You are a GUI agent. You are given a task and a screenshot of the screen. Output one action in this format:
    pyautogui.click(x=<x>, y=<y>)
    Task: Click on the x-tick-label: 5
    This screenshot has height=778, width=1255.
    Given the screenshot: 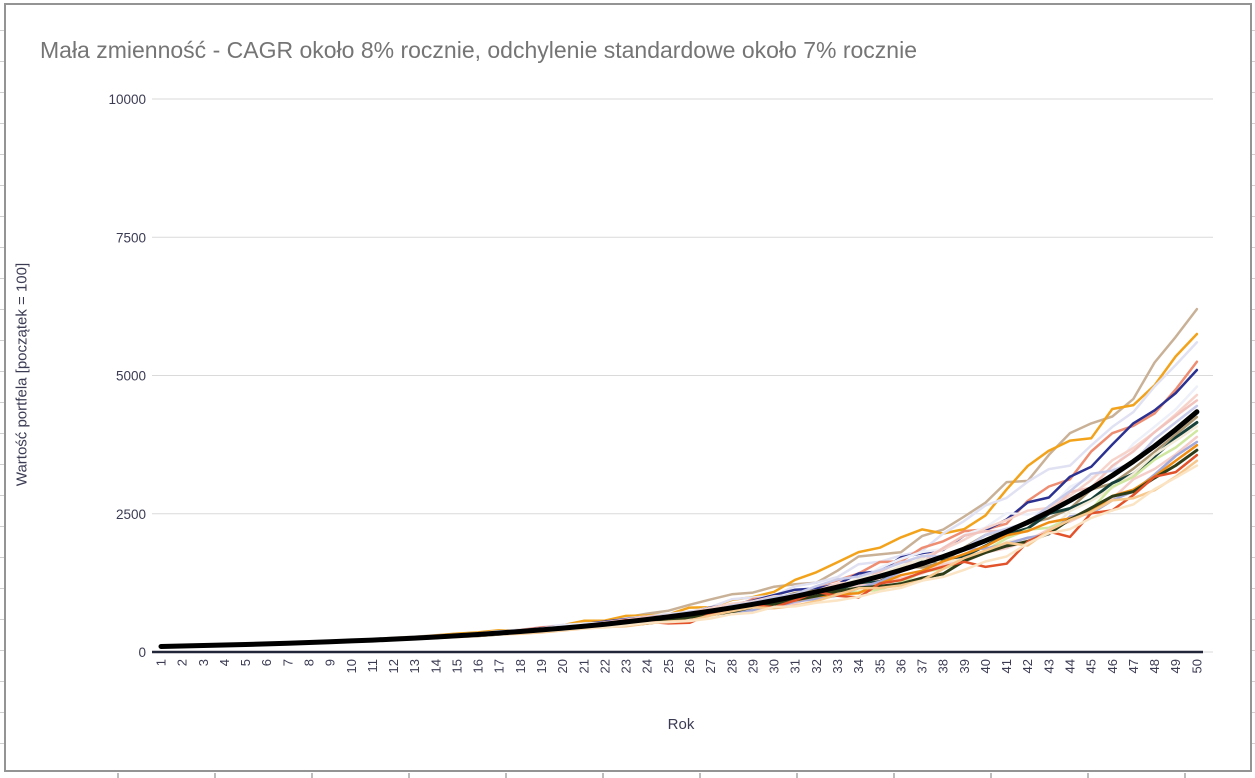 What is the action you would take?
    pyautogui.click(x=245, y=662)
    